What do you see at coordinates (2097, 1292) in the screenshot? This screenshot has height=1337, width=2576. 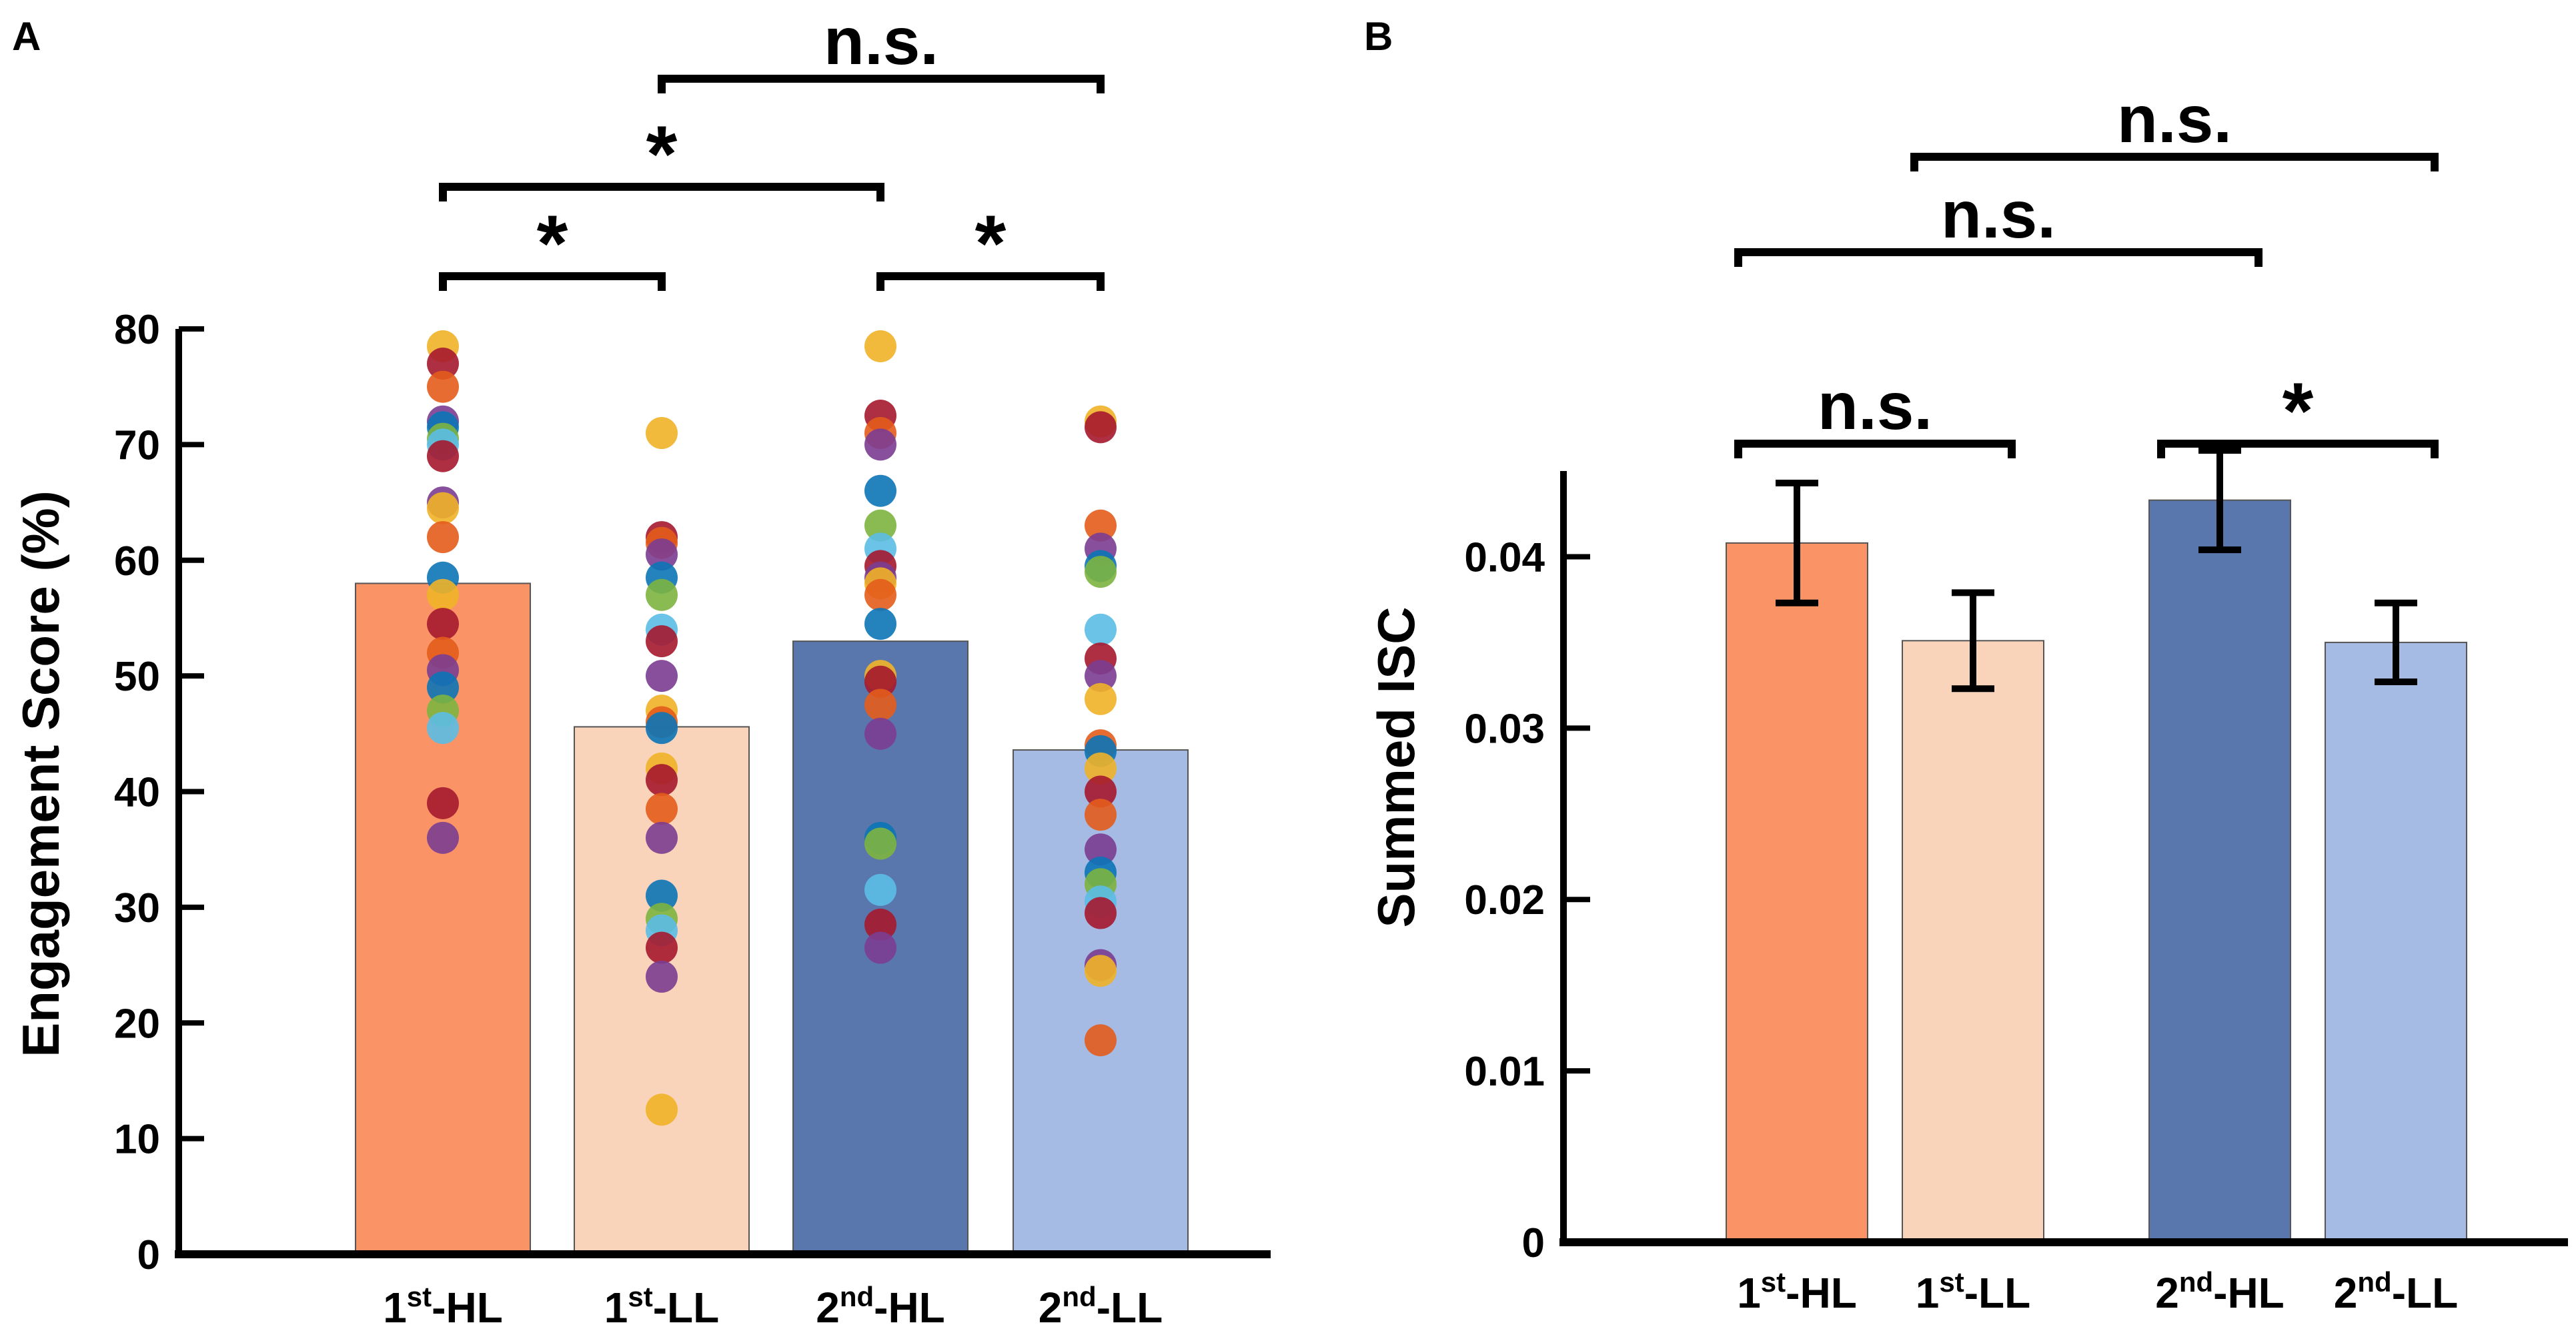 I see `panel-b-x-labels: 1st-HL 1st-LL 2nd-HL 2nd-LL` at bounding box center [2097, 1292].